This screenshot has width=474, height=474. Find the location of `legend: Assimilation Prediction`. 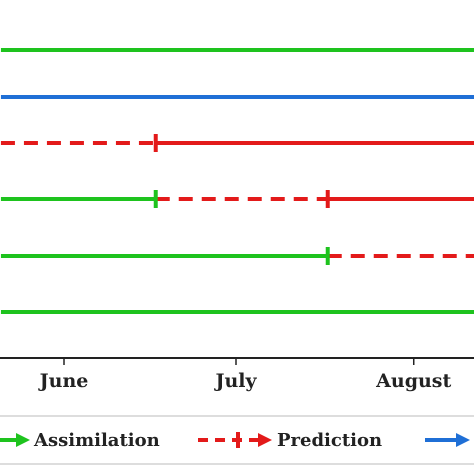

legend: Assimilation Prediction is located at coordinates (237, 440).